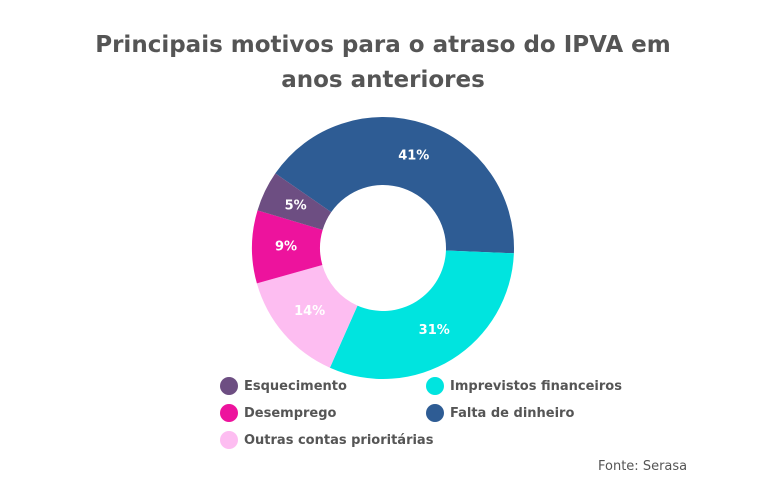 This screenshot has width=766, height=490. What do you see at coordinates (383, 80) in the screenshot?
I see `chart-title-line-2: anos anteriores` at bounding box center [383, 80].